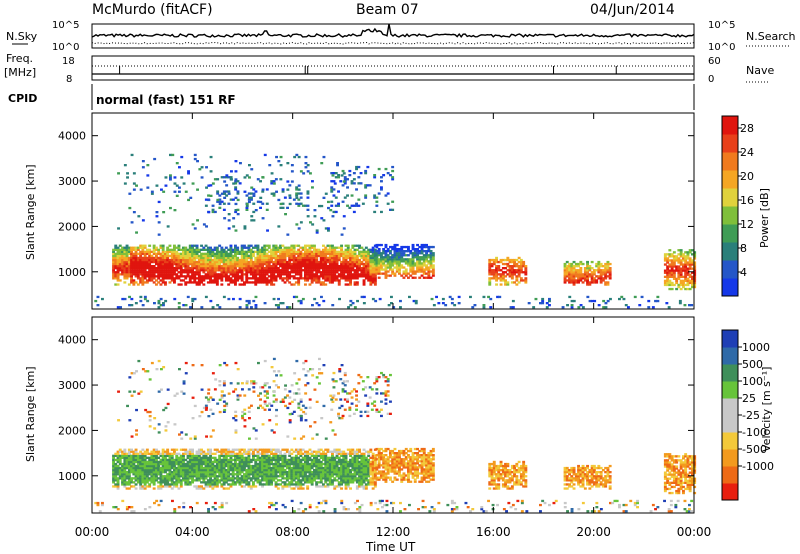 The height and width of the screenshot is (554, 800). What do you see at coordinates (65, 47) in the screenshot?
I see `noise-left-tick-bottom: 10^0` at bounding box center [65, 47].